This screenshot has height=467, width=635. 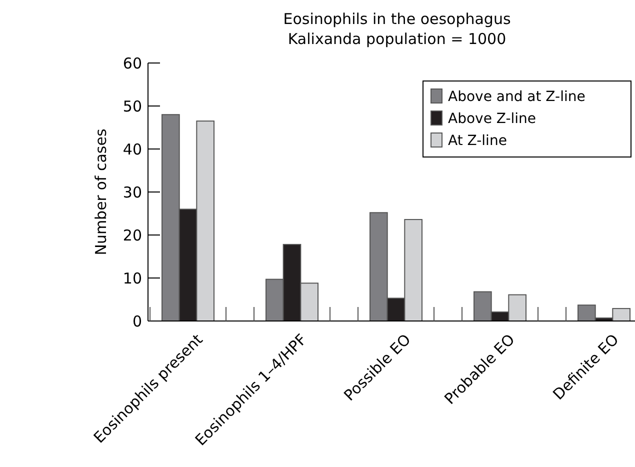 I want to click on y-tick-label: 60, so click(x=132, y=63).